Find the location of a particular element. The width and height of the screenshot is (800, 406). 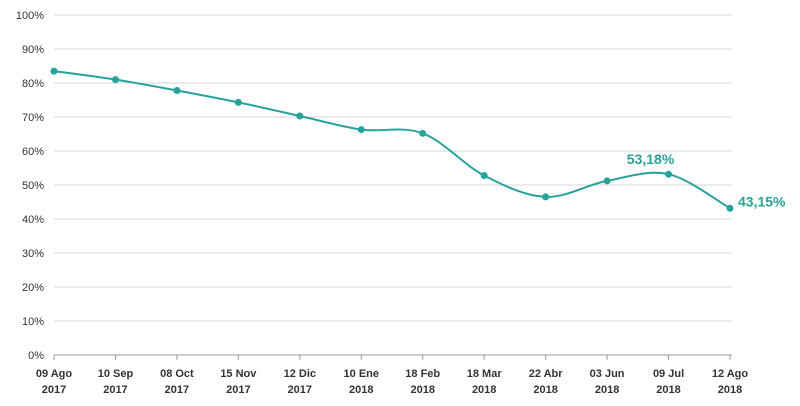

x-tick-label: 03 Jun 2018 is located at coordinates (607, 382).